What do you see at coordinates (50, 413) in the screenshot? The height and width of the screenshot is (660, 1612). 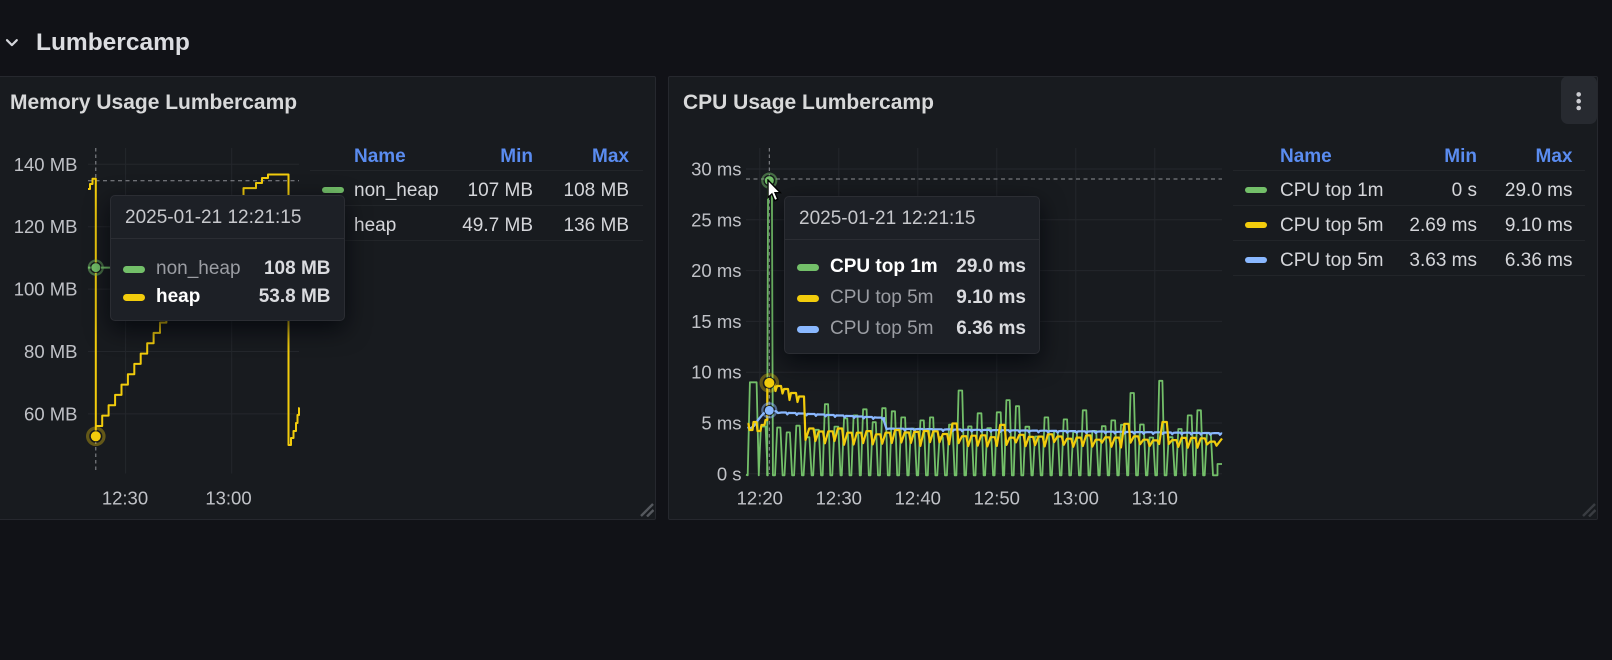 I see `svg-text: 60 MB` at bounding box center [50, 413].